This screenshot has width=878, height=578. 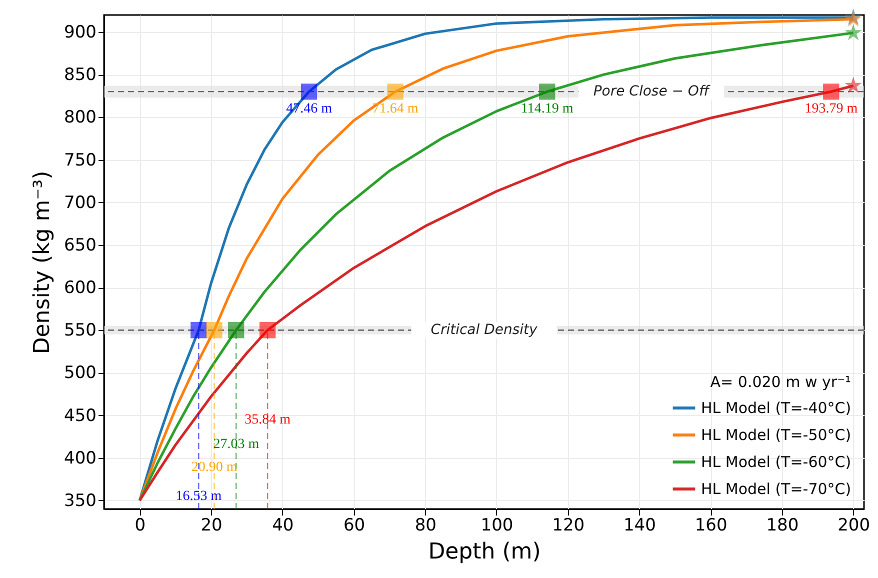 I want to click on y-tick-label: 850, so click(x=80, y=75).